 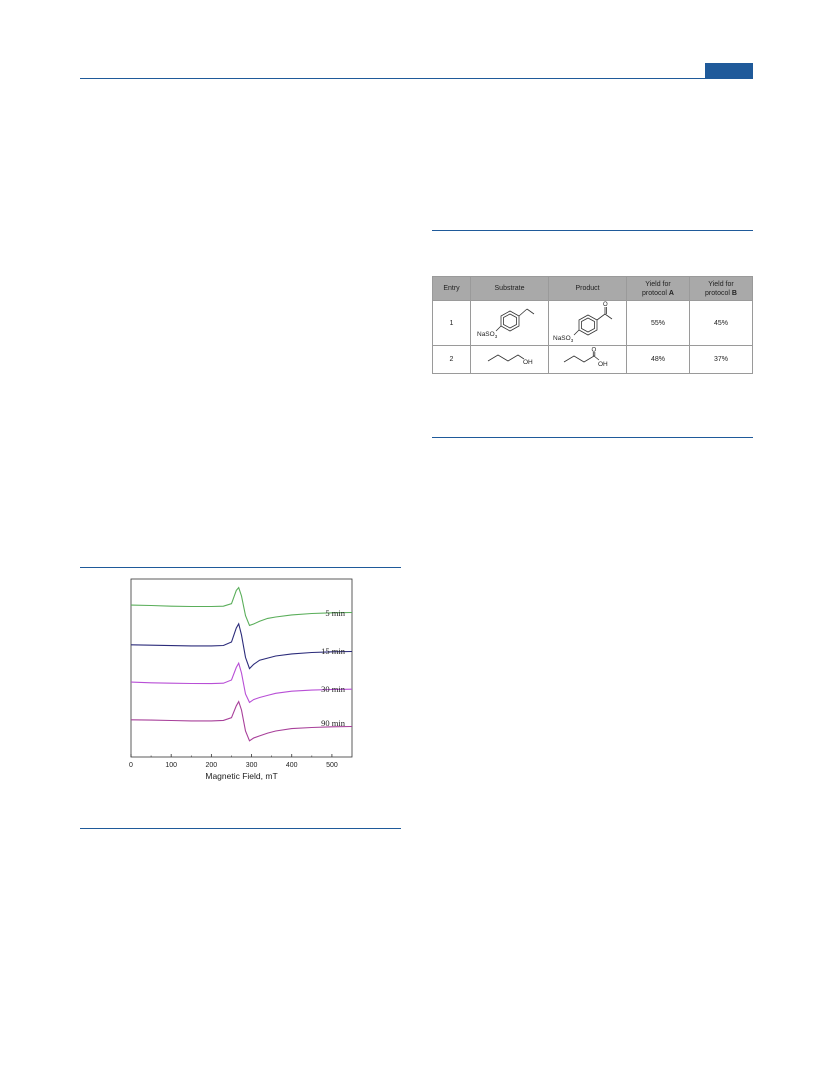 What do you see at coordinates (509, 288) in the screenshot?
I see `header-substrate: Substrate` at bounding box center [509, 288].